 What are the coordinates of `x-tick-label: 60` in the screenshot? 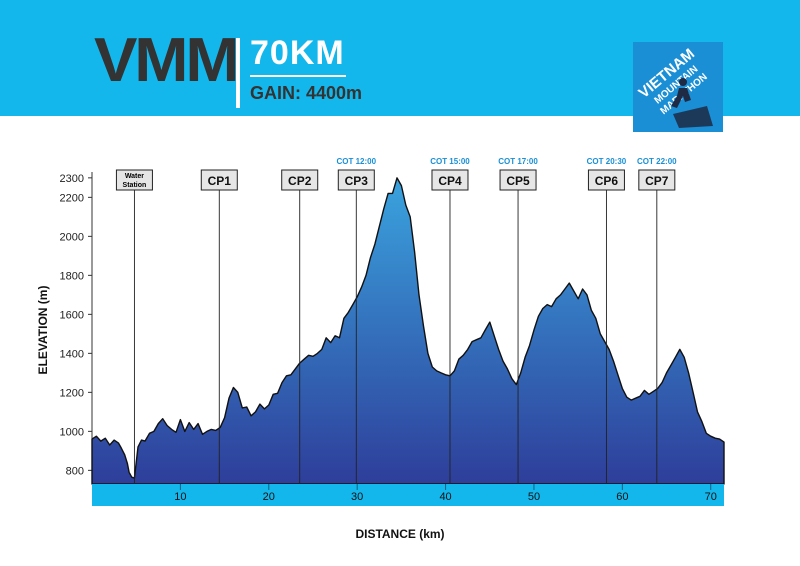 It's located at (622, 497).